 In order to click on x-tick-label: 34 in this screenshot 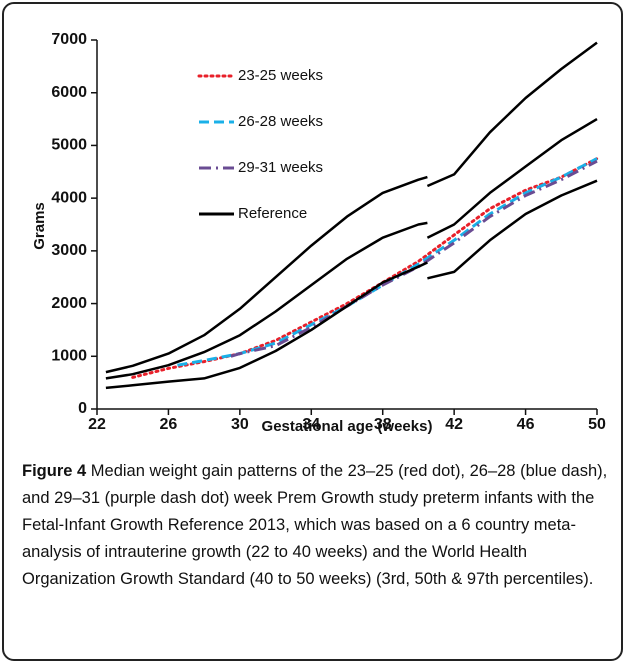, I will do `click(311, 424)`.